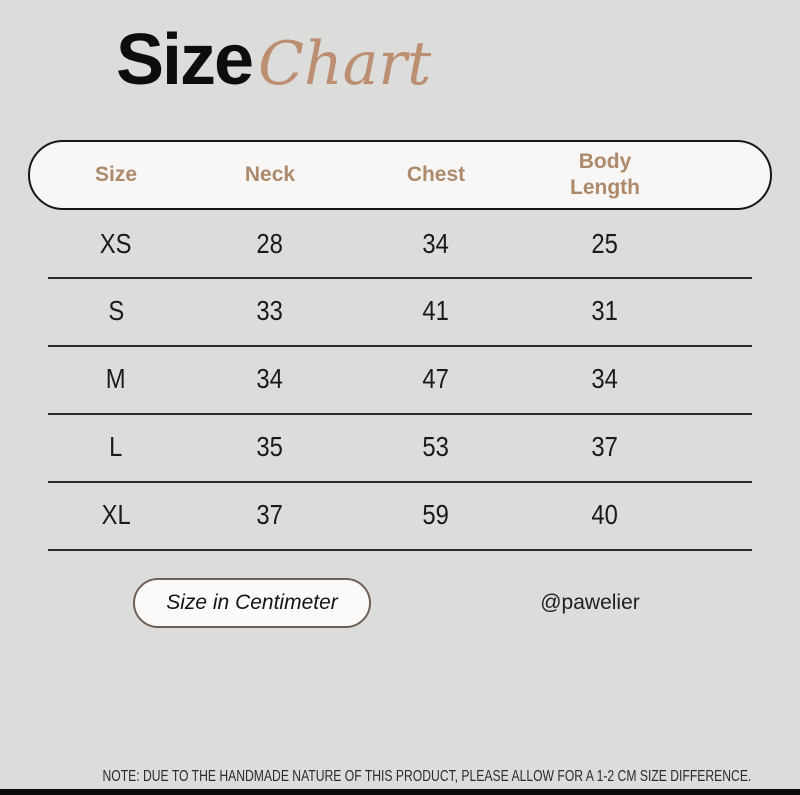 This screenshot has width=800, height=795. I want to click on brand-handle: @pawelier, so click(590, 602).